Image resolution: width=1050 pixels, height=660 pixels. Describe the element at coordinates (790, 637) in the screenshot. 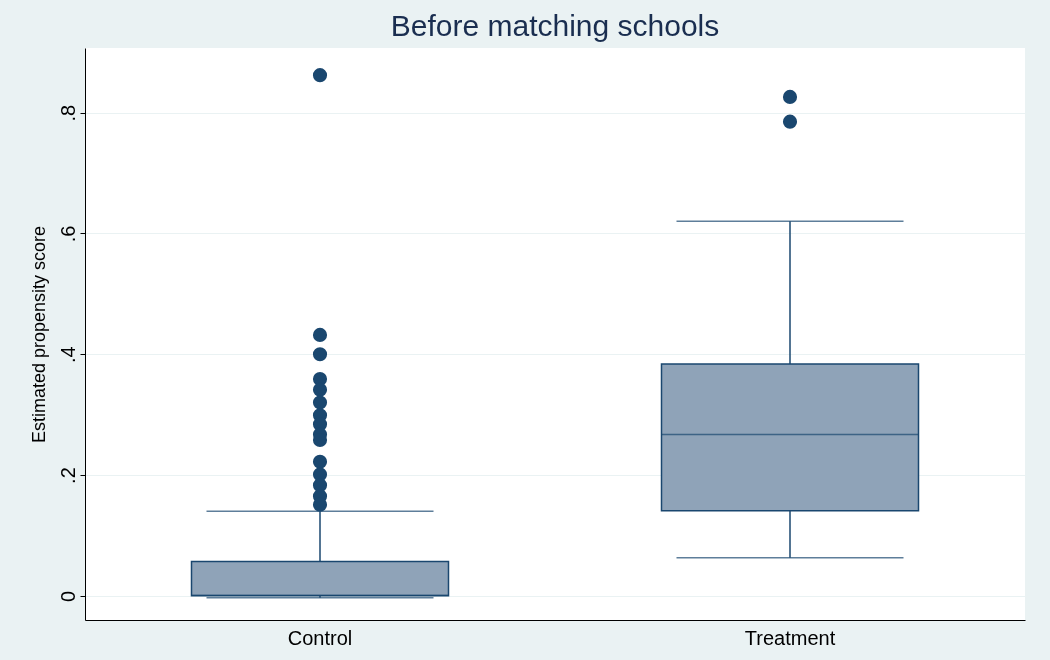

I see `x-tick-label: Treatment` at that location.